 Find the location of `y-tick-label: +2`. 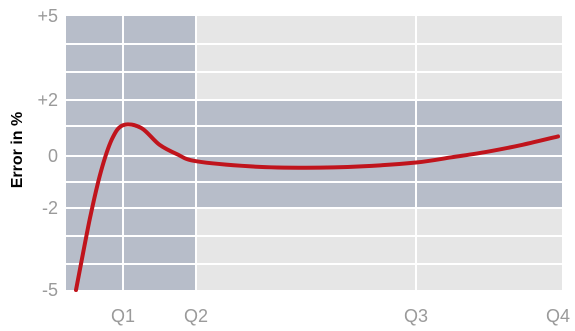

y-tick-label: +2 is located at coordinates (47, 100).